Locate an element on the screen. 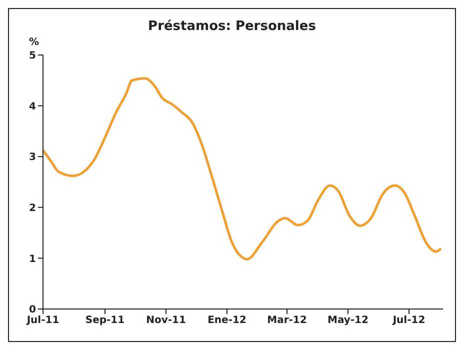  x-tick-label: Nov-11 is located at coordinates (166, 320).